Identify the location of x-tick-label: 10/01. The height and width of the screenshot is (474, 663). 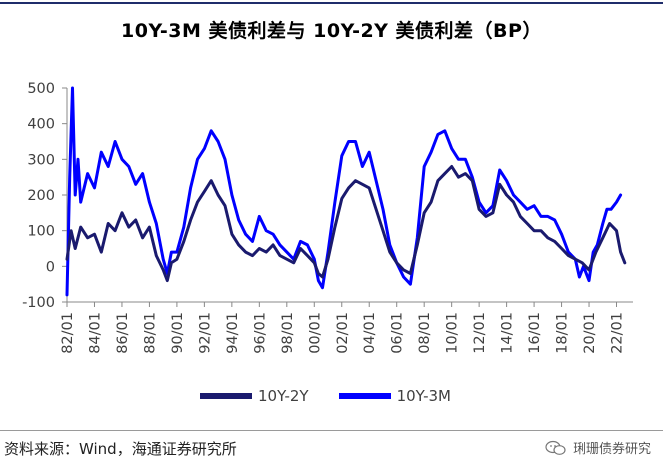
(453, 333).